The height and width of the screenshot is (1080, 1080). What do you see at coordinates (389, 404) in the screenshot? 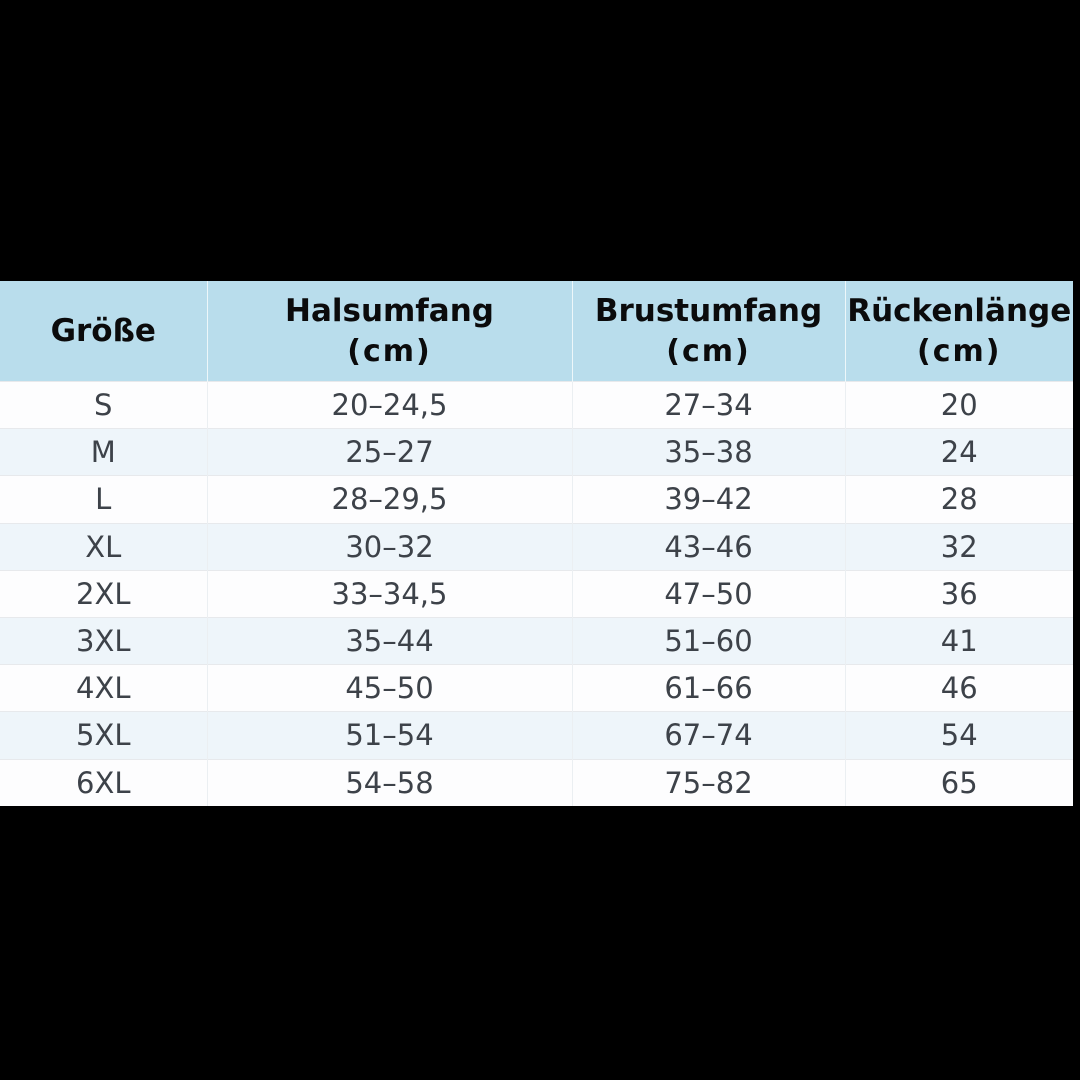
I see `measurement-cell: 20–24,5` at bounding box center [389, 404].